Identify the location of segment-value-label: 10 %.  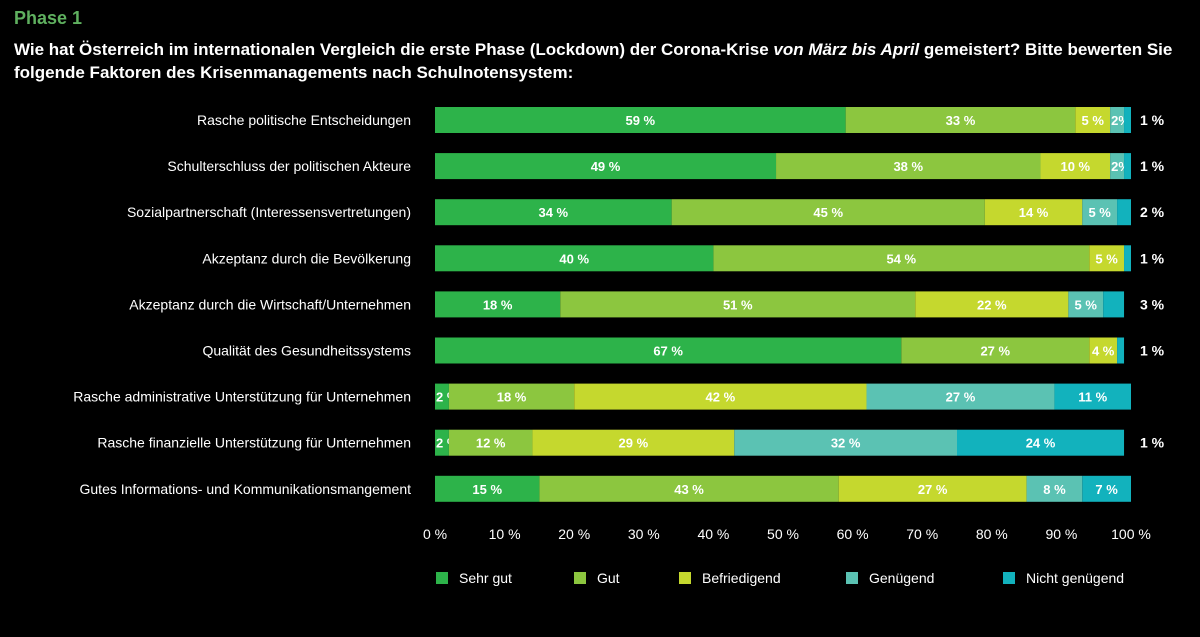
(1075, 166).